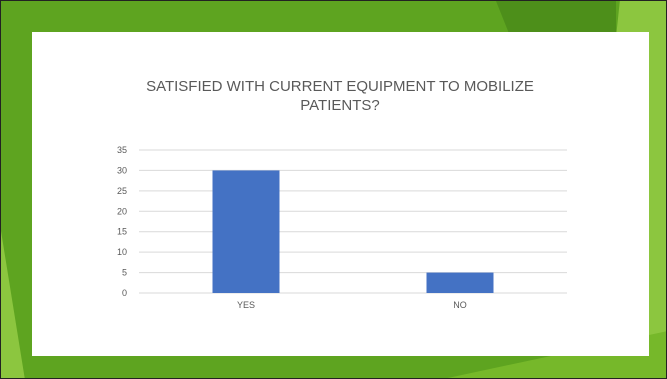  I want to click on x-category-label-yes: YES, so click(246, 305).